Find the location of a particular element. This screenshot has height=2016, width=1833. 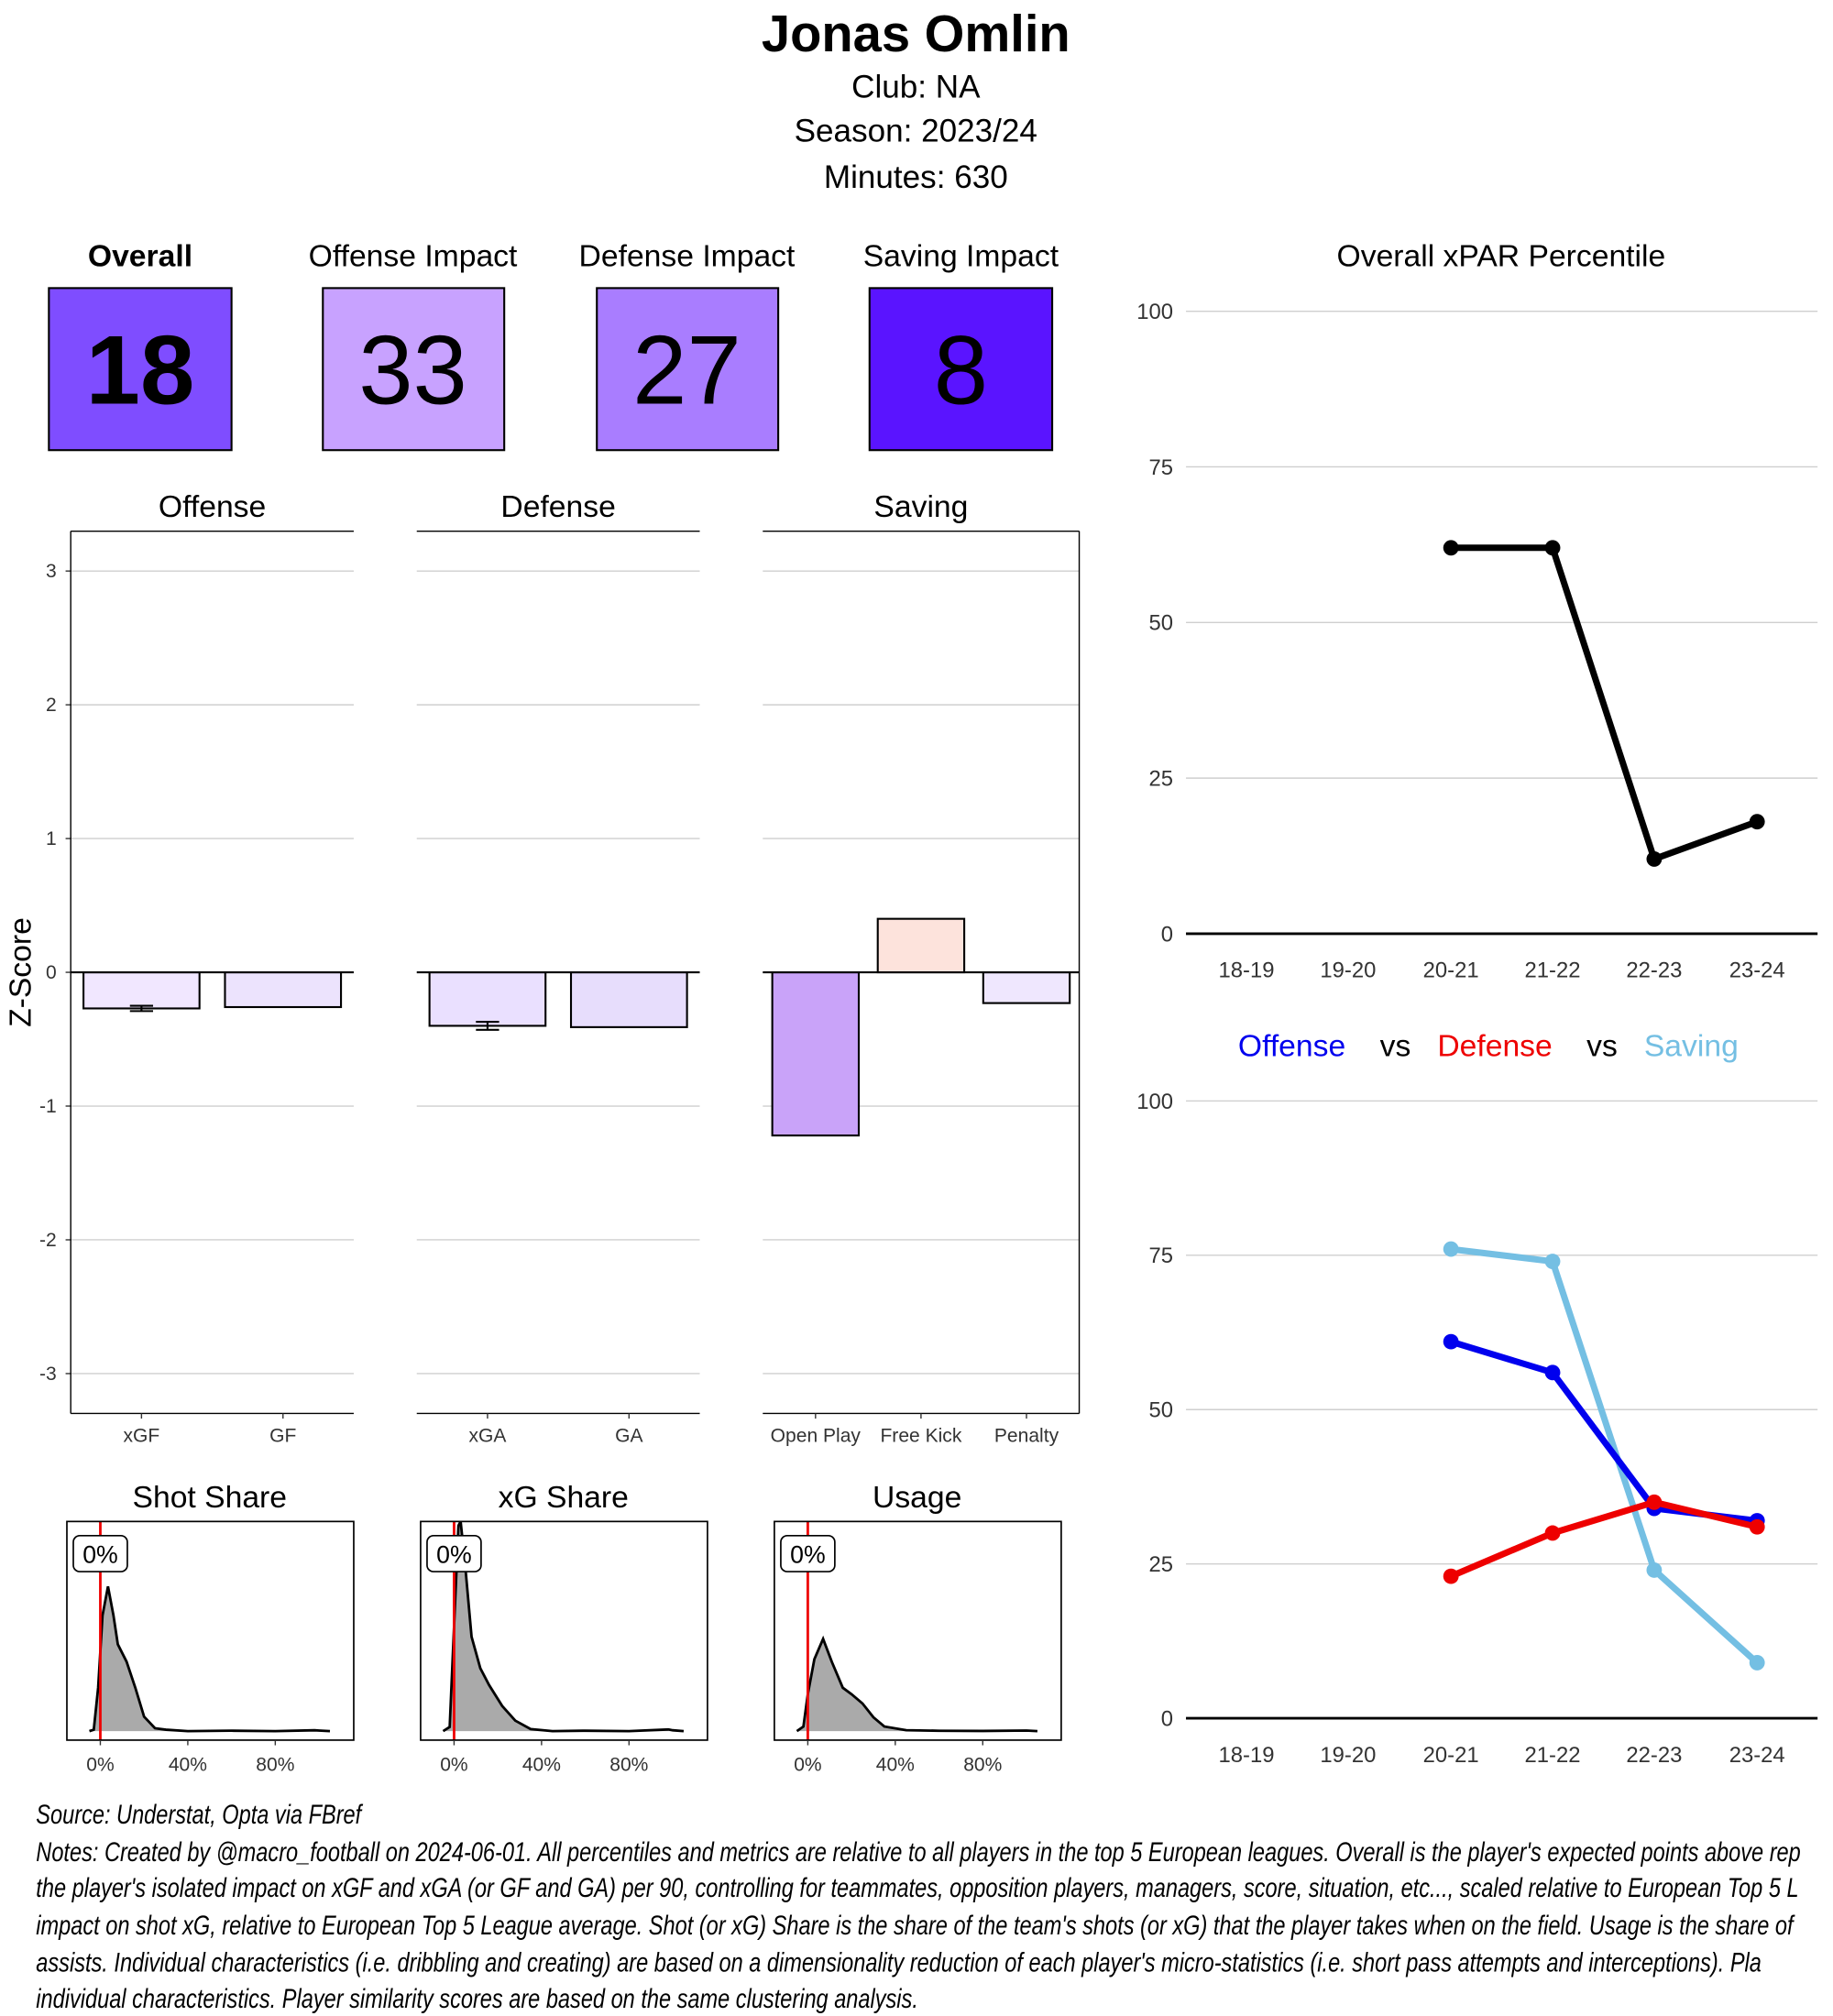

y-tick-label: 2 is located at coordinates (51, 705).